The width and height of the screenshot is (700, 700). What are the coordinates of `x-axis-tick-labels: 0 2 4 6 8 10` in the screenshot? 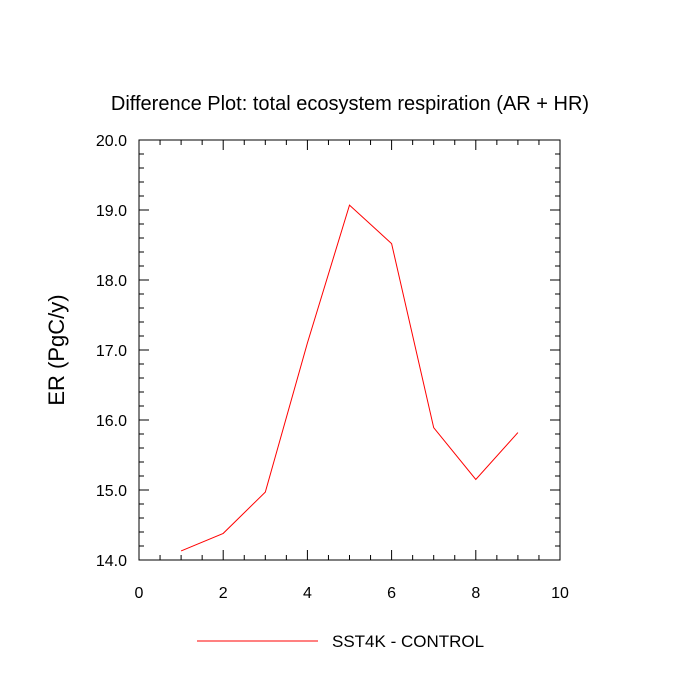 It's located at (352, 593).